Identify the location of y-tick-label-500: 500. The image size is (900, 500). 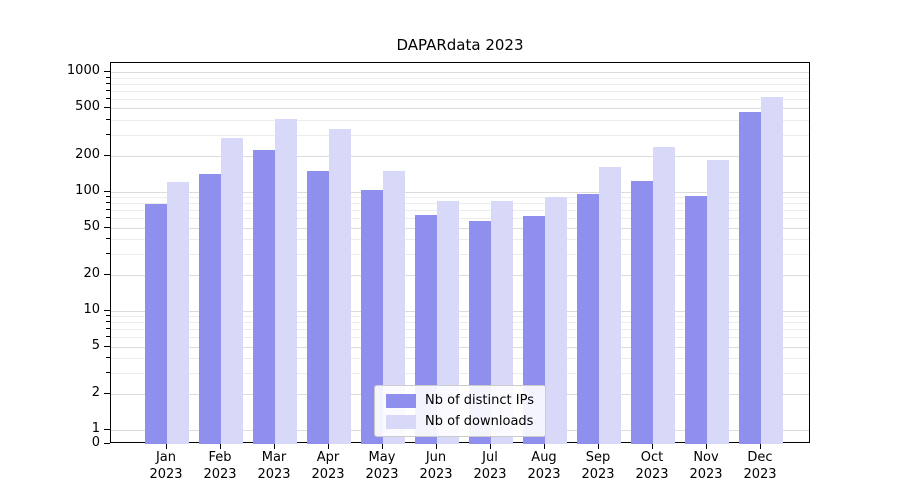
(87, 107).